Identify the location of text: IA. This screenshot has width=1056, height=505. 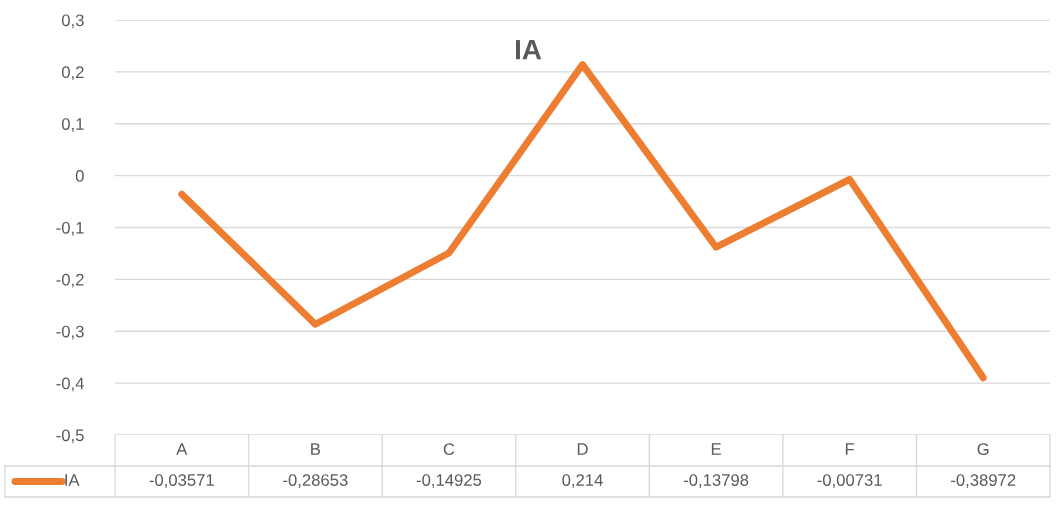
(528, 50).